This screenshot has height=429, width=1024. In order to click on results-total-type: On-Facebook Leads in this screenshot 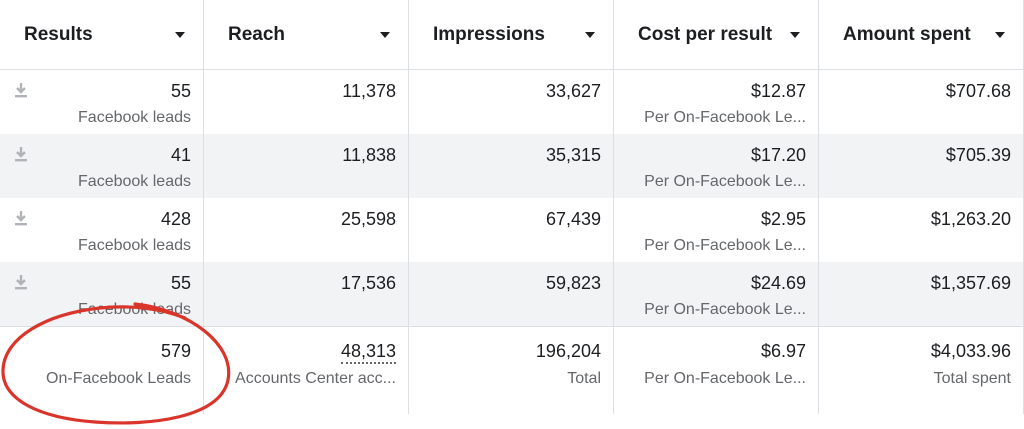, I will do `click(118, 378)`.